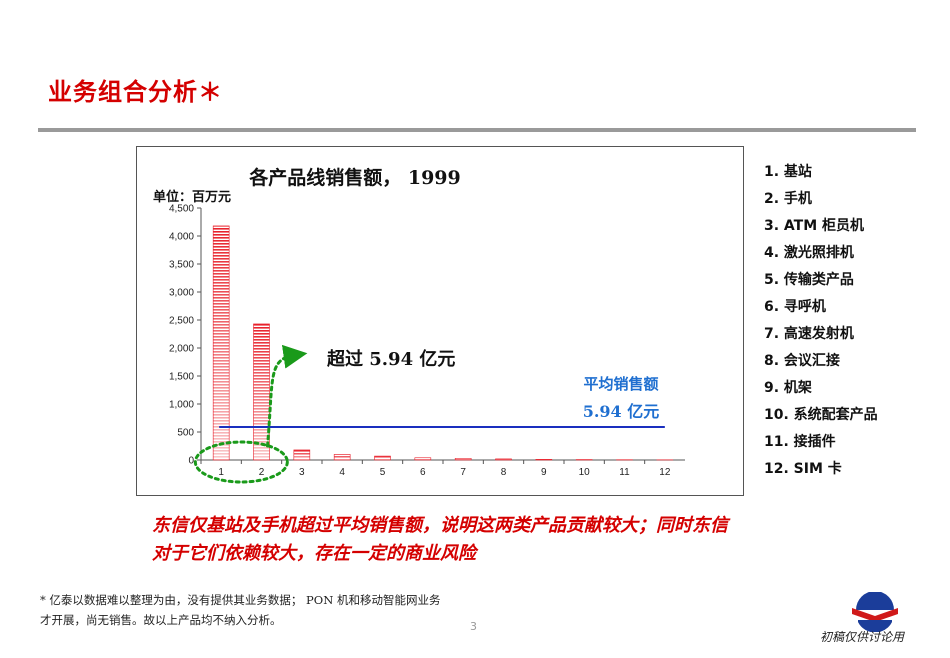 Image resolution: width=950 pixels, height=658 pixels. What do you see at coordinates (788, 172) in the screenshot?
I see `legend-item: 1. 基站` at bounding box center [788, 172].